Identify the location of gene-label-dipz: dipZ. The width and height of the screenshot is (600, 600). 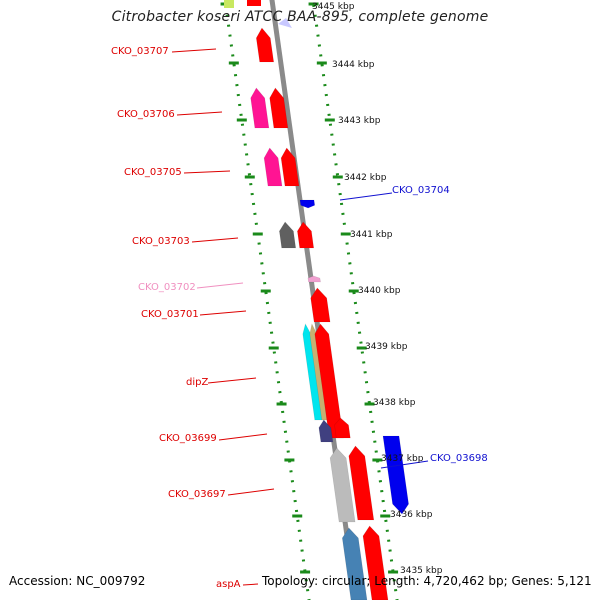
(197, 382).